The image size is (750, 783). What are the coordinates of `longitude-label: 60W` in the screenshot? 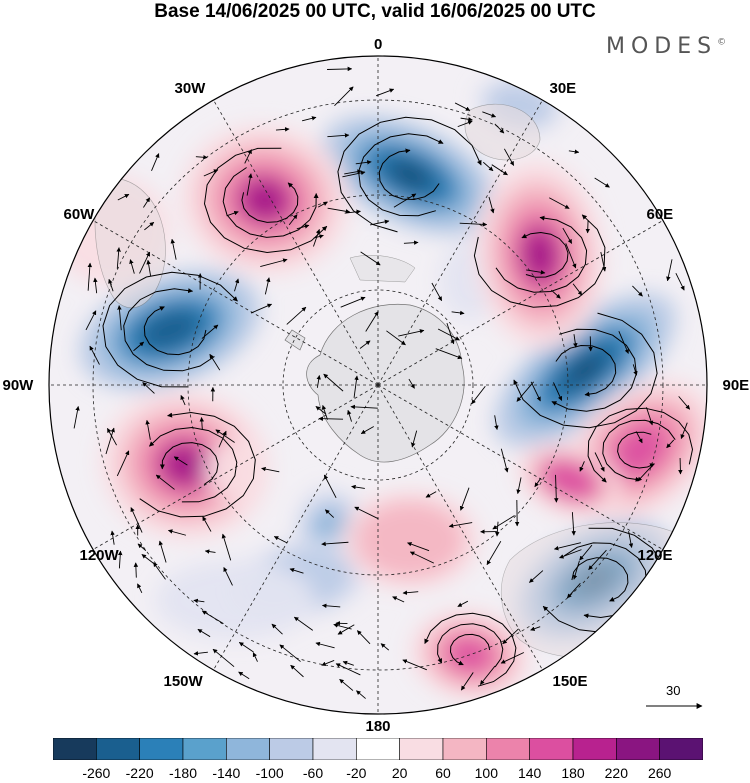 It's located at (79, 214).